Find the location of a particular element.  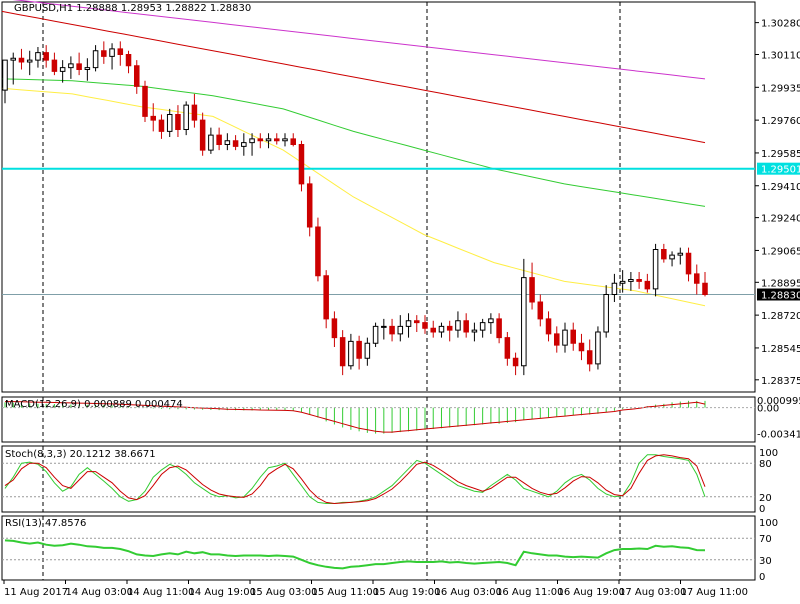

stoch-signal-line is located at coordinates (355, 479).